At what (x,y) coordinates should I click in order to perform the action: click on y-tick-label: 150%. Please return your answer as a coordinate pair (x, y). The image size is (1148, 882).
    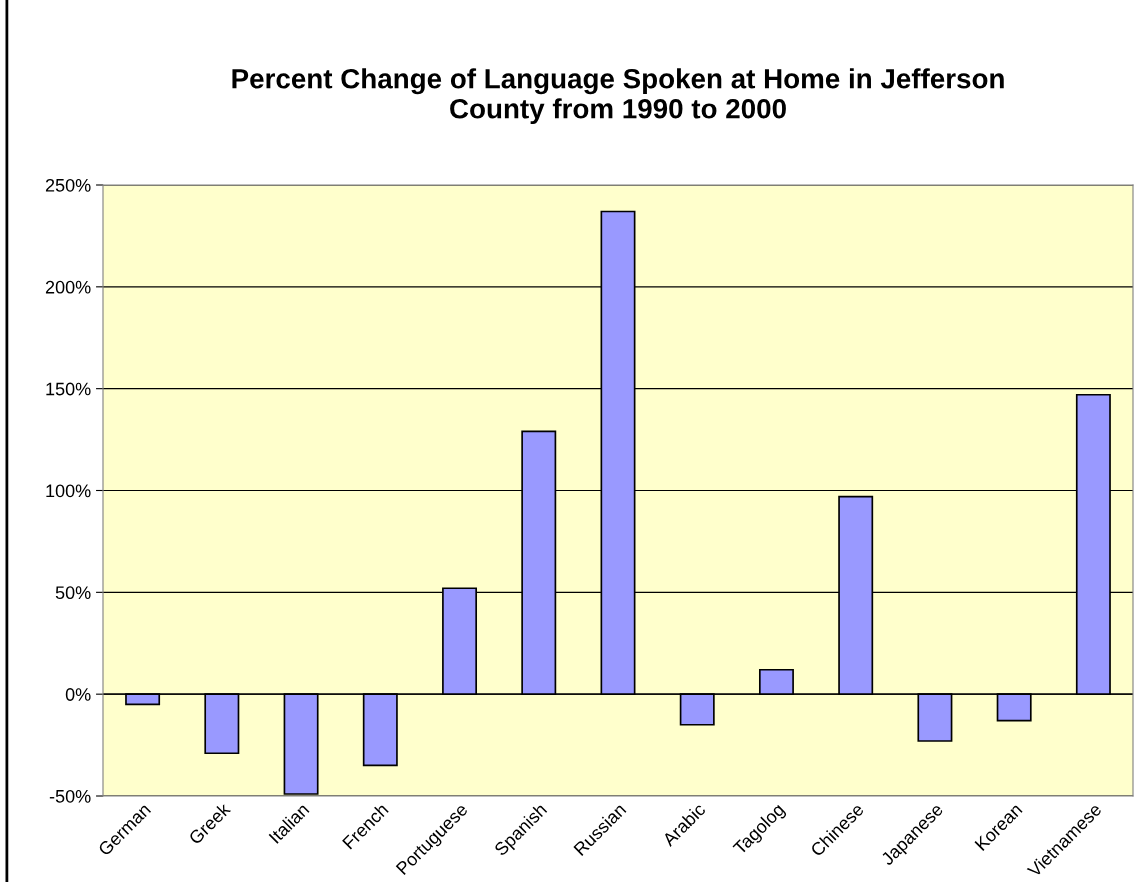
    Looking at the image, I should click on (68, 389).